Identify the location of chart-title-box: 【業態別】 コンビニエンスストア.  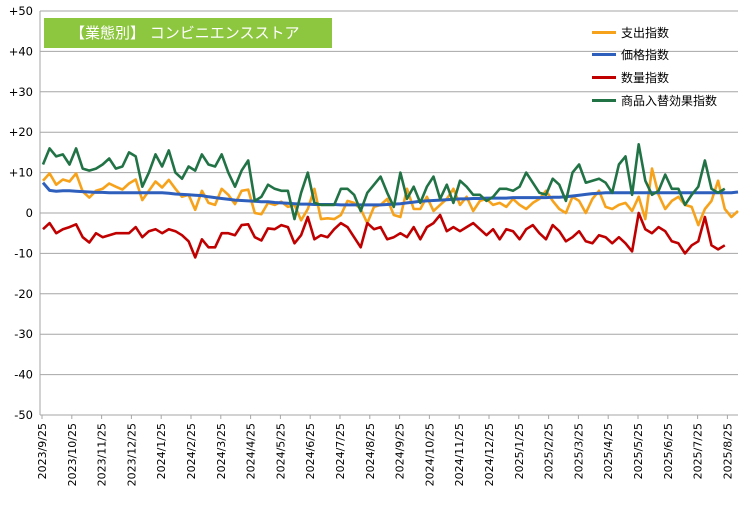
(188, 33).